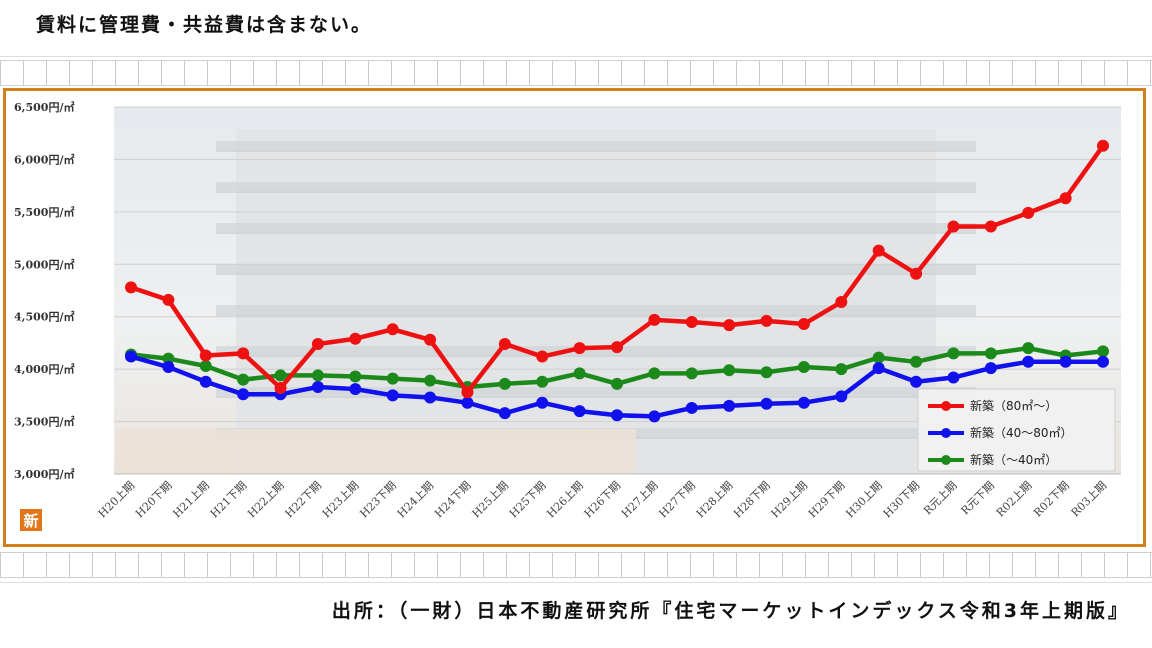  I want to click on x-tick-label: H28下期, so click(751, 499).